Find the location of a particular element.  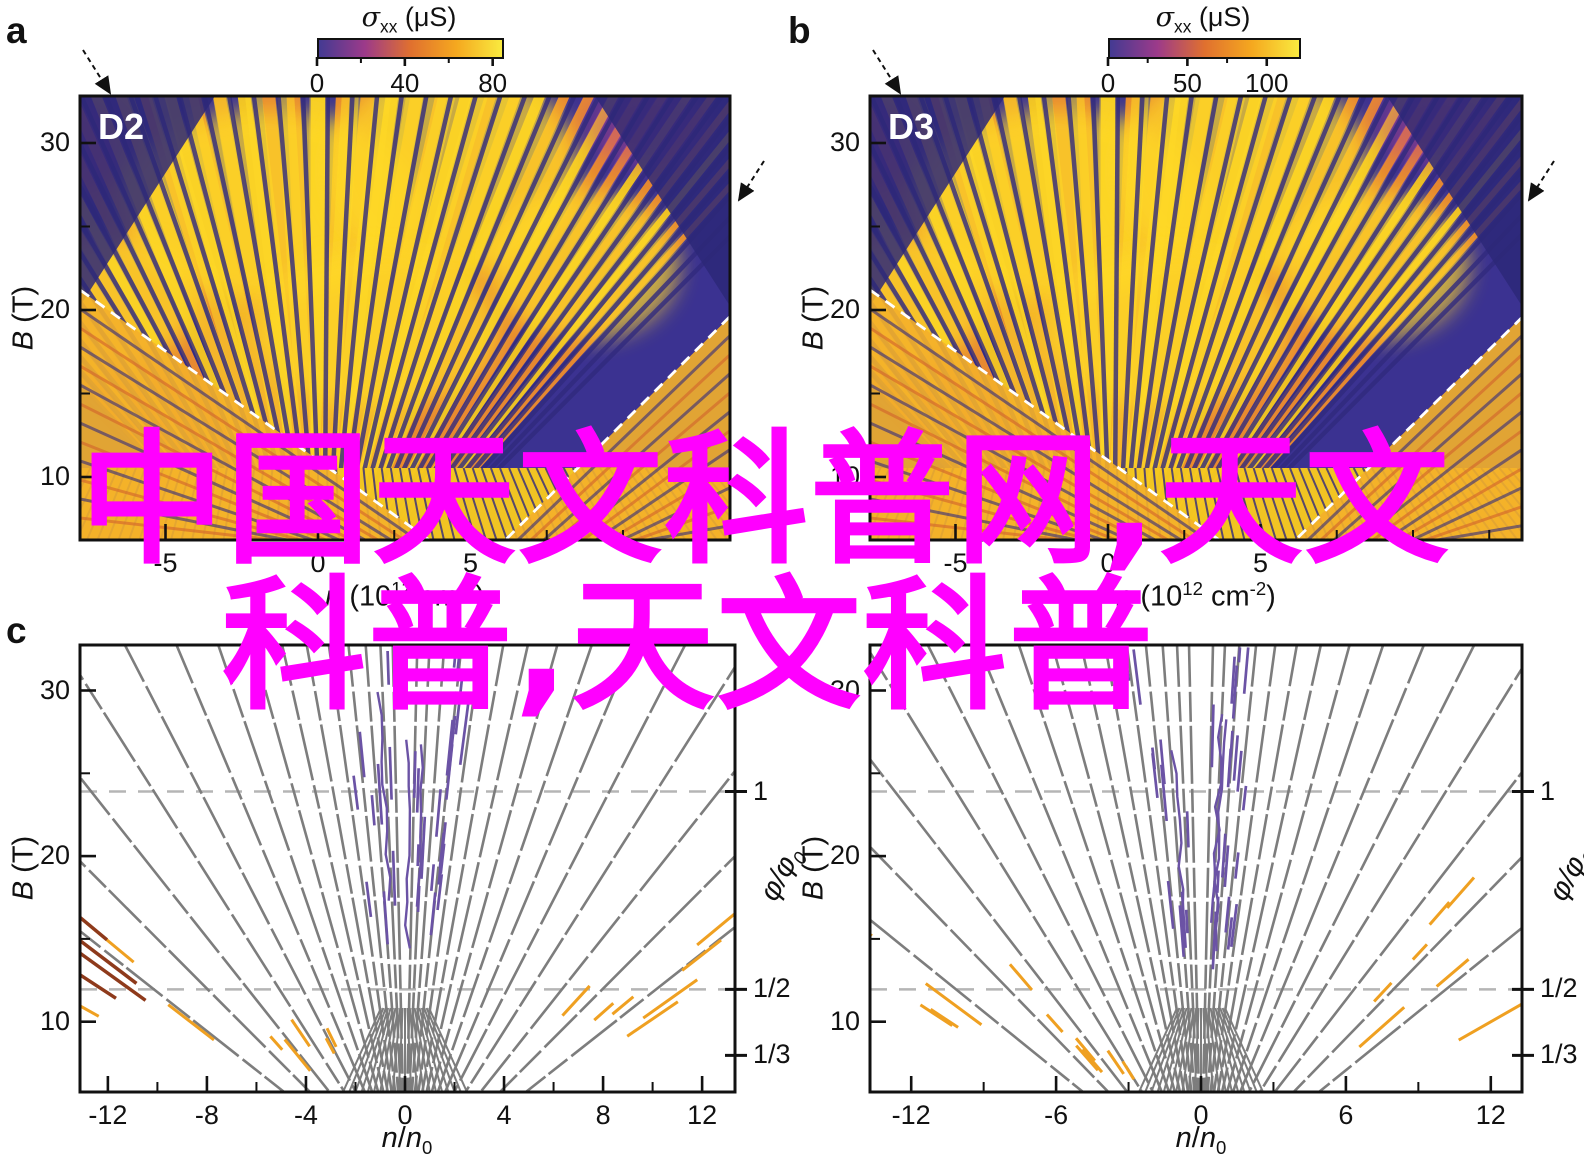

n-symbol: n is located at coordinates (333, 596).